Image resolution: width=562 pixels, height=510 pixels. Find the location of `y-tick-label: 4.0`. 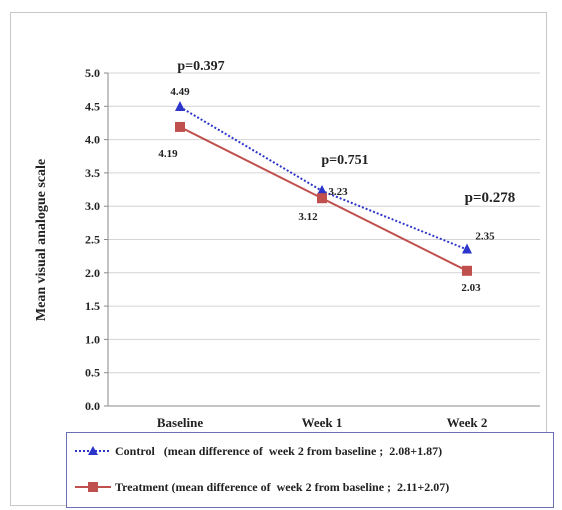

y-tick-label: 4.0 is located at coordinates (92, 140).